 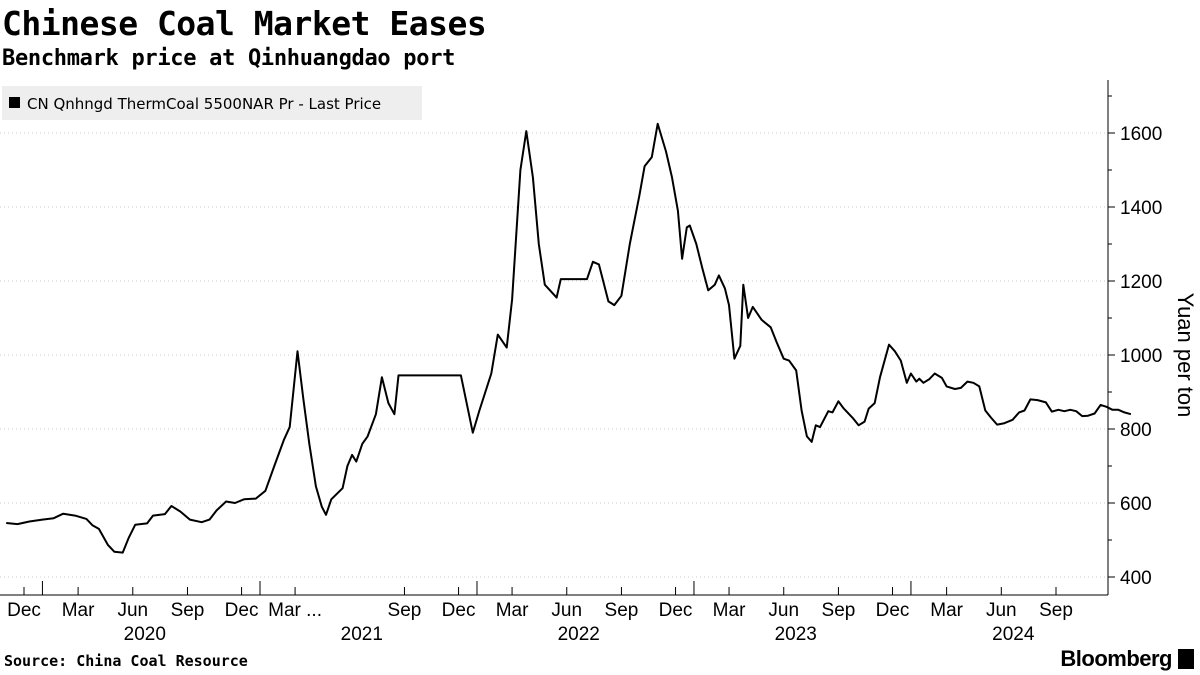 I want to click on year-label: 2024, so click(x=1013, y=634).